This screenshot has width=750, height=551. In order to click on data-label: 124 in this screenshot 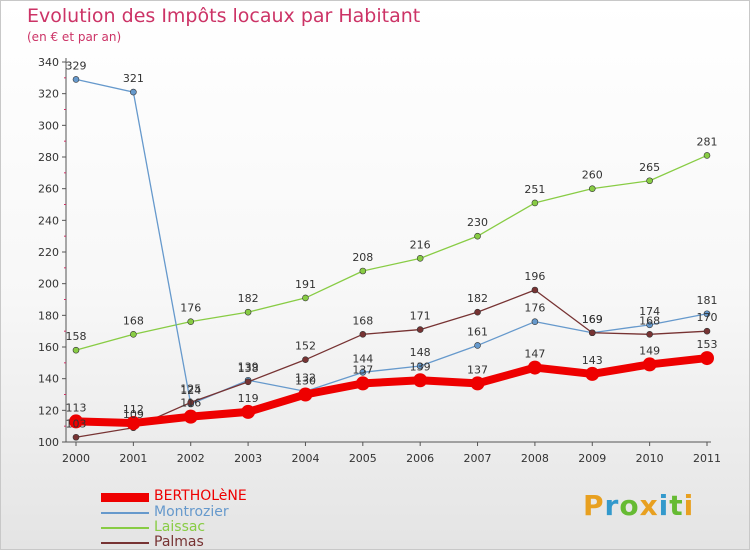, I will do `click(190, 390)`.